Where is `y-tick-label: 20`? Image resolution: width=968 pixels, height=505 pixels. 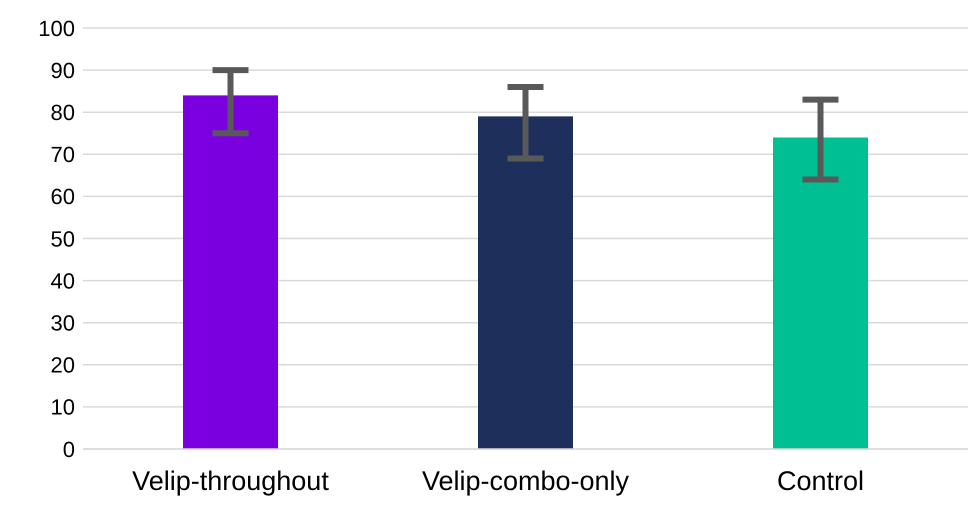 y-tick-label: 20 is located at coordinates (62, 365).